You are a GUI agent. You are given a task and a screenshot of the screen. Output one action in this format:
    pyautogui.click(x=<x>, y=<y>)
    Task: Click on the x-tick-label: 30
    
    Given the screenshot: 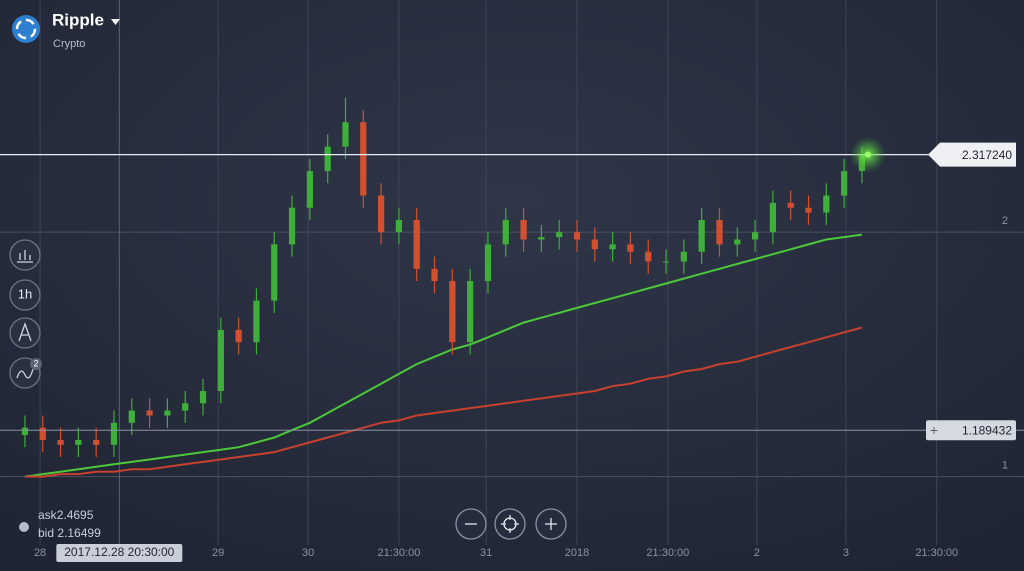 What is the action you would take?
    pyautogui.click(x=308, y=553)
    